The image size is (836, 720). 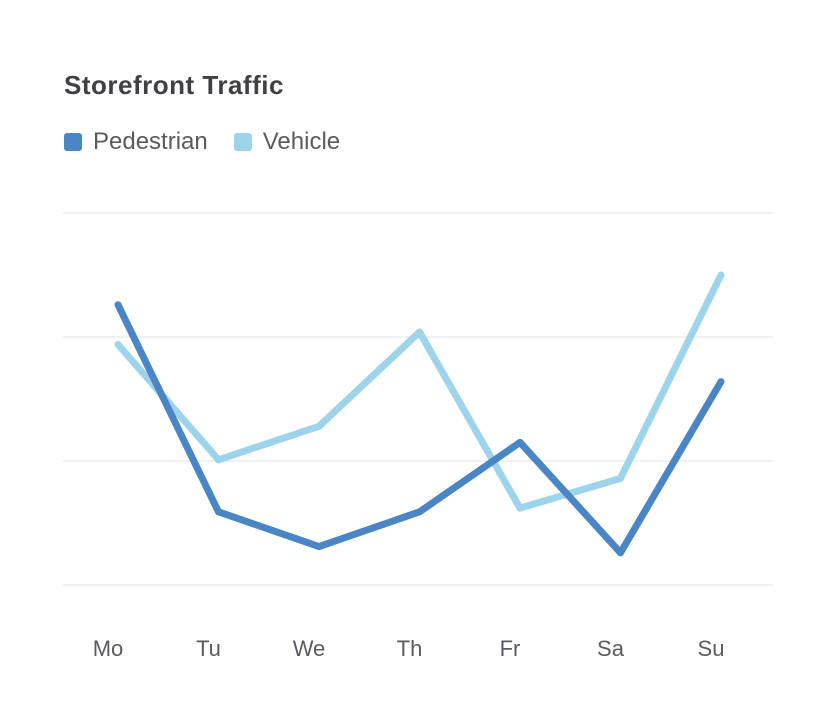 I want to click on x-tick-label: Sa, so click(x=611, y=648).